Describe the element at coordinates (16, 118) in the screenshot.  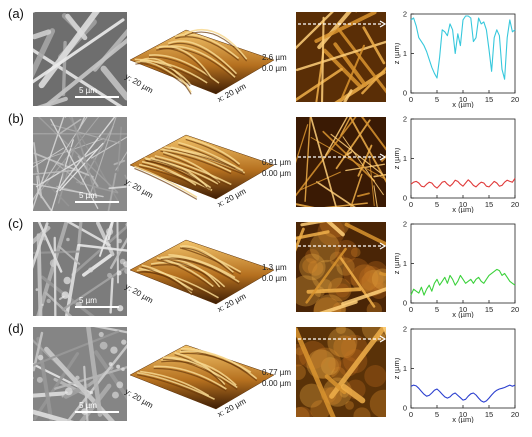
I see `row-label: (b)` at that location.